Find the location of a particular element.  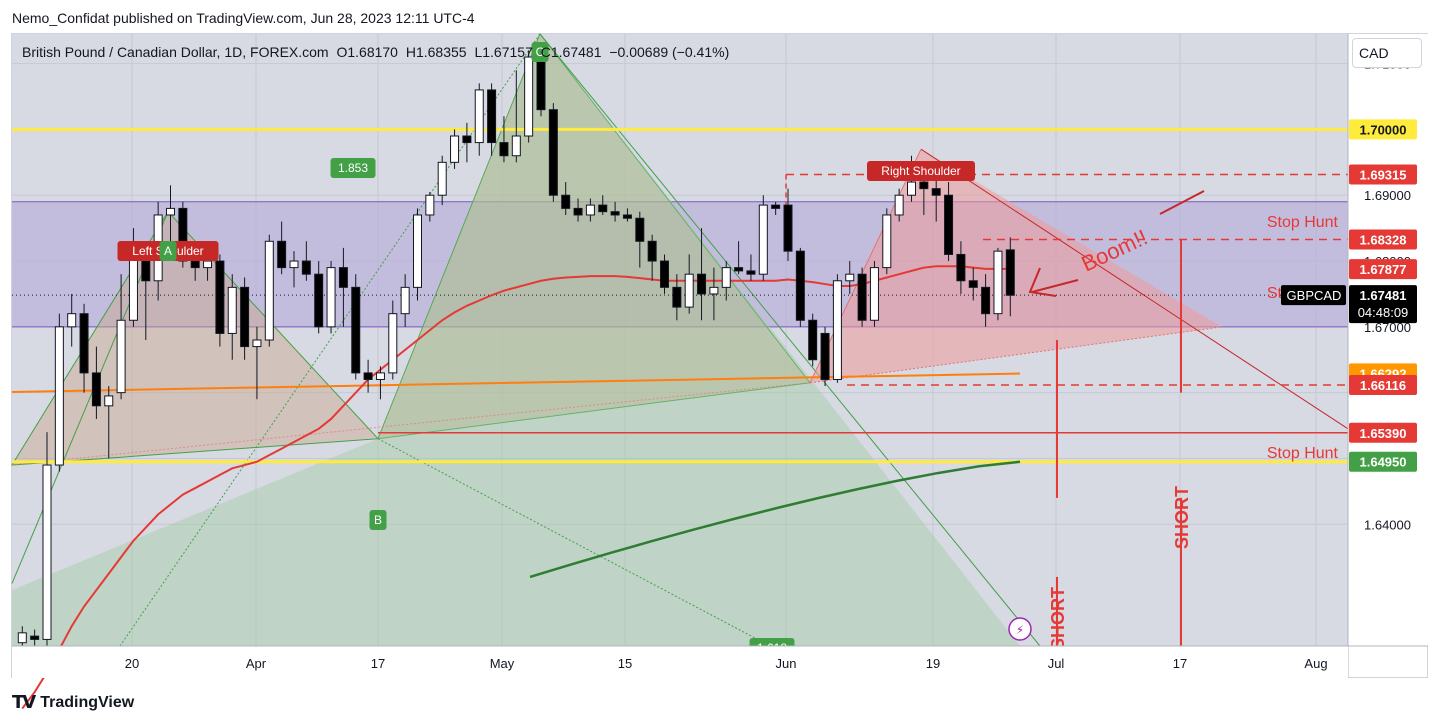

y-tick-label: 1.67000 is located at coordinates (1387, 327).